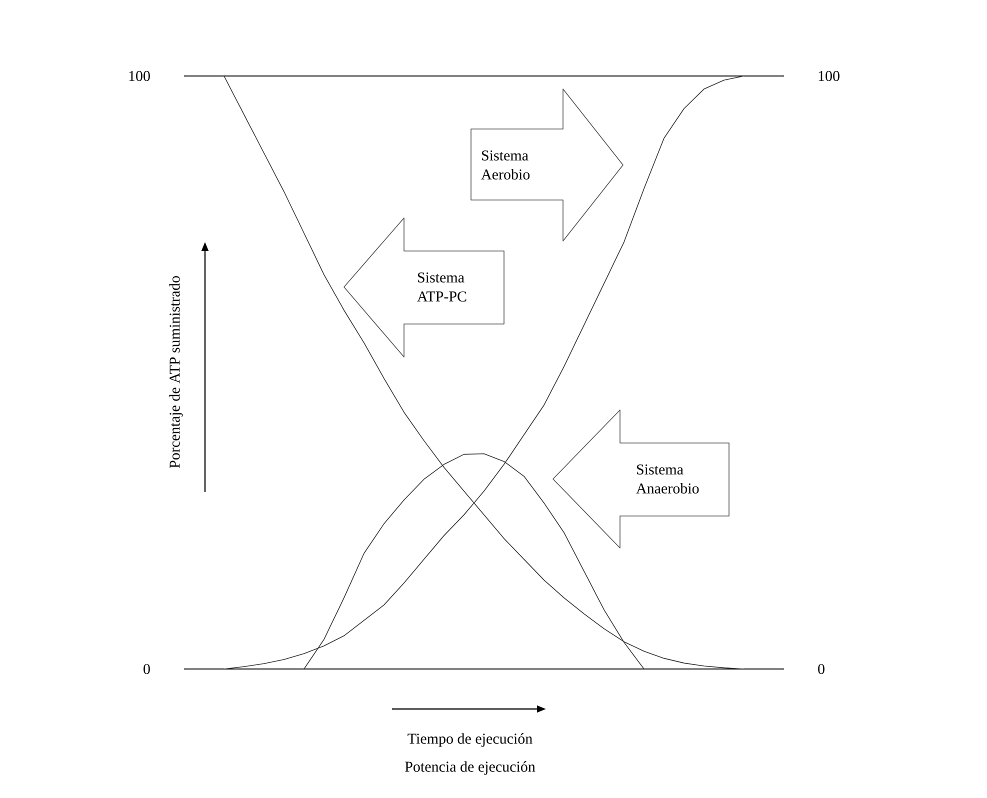 The image size is (987, 798). Describe the element at coordinates (176, 372) in the screenshot. I see `y-axis-title: Porcentaje de ATP suministrado` at that location.